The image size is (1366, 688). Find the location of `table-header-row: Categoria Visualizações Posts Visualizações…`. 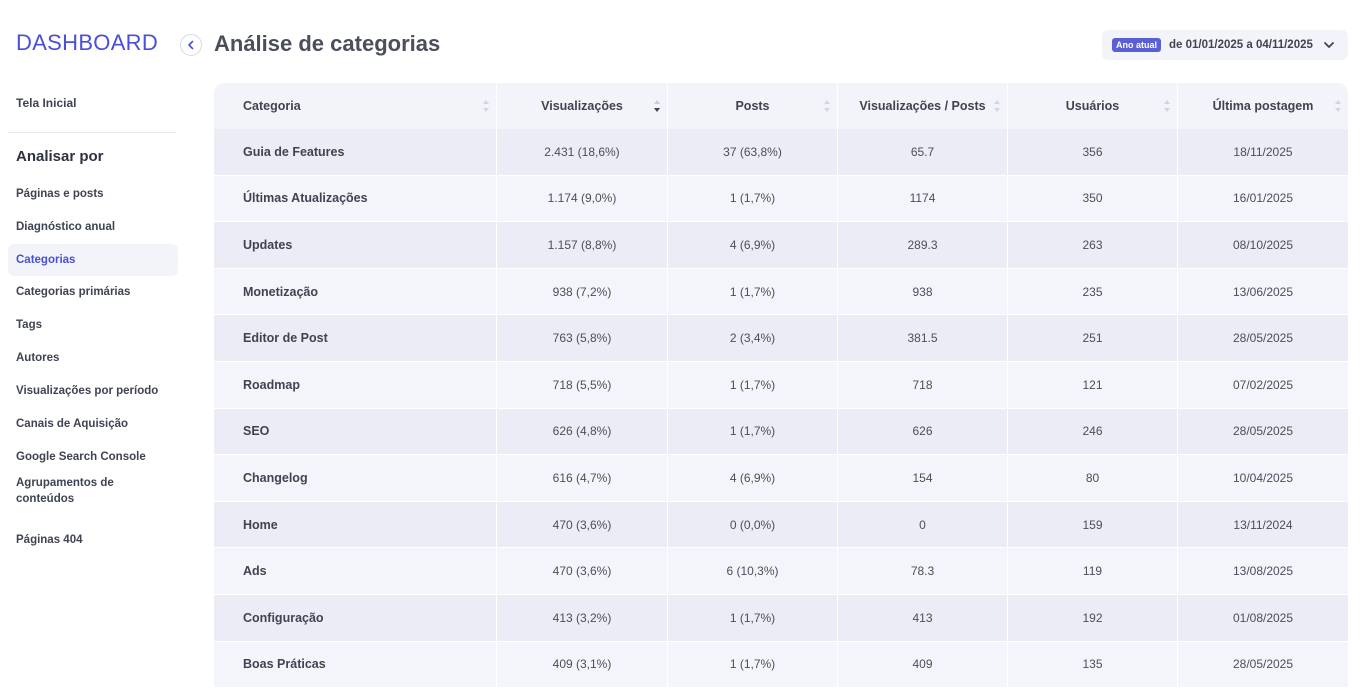

table-header-row: Categoria Visualizações Posts Visualizações… is located at coordinates (781, 106).